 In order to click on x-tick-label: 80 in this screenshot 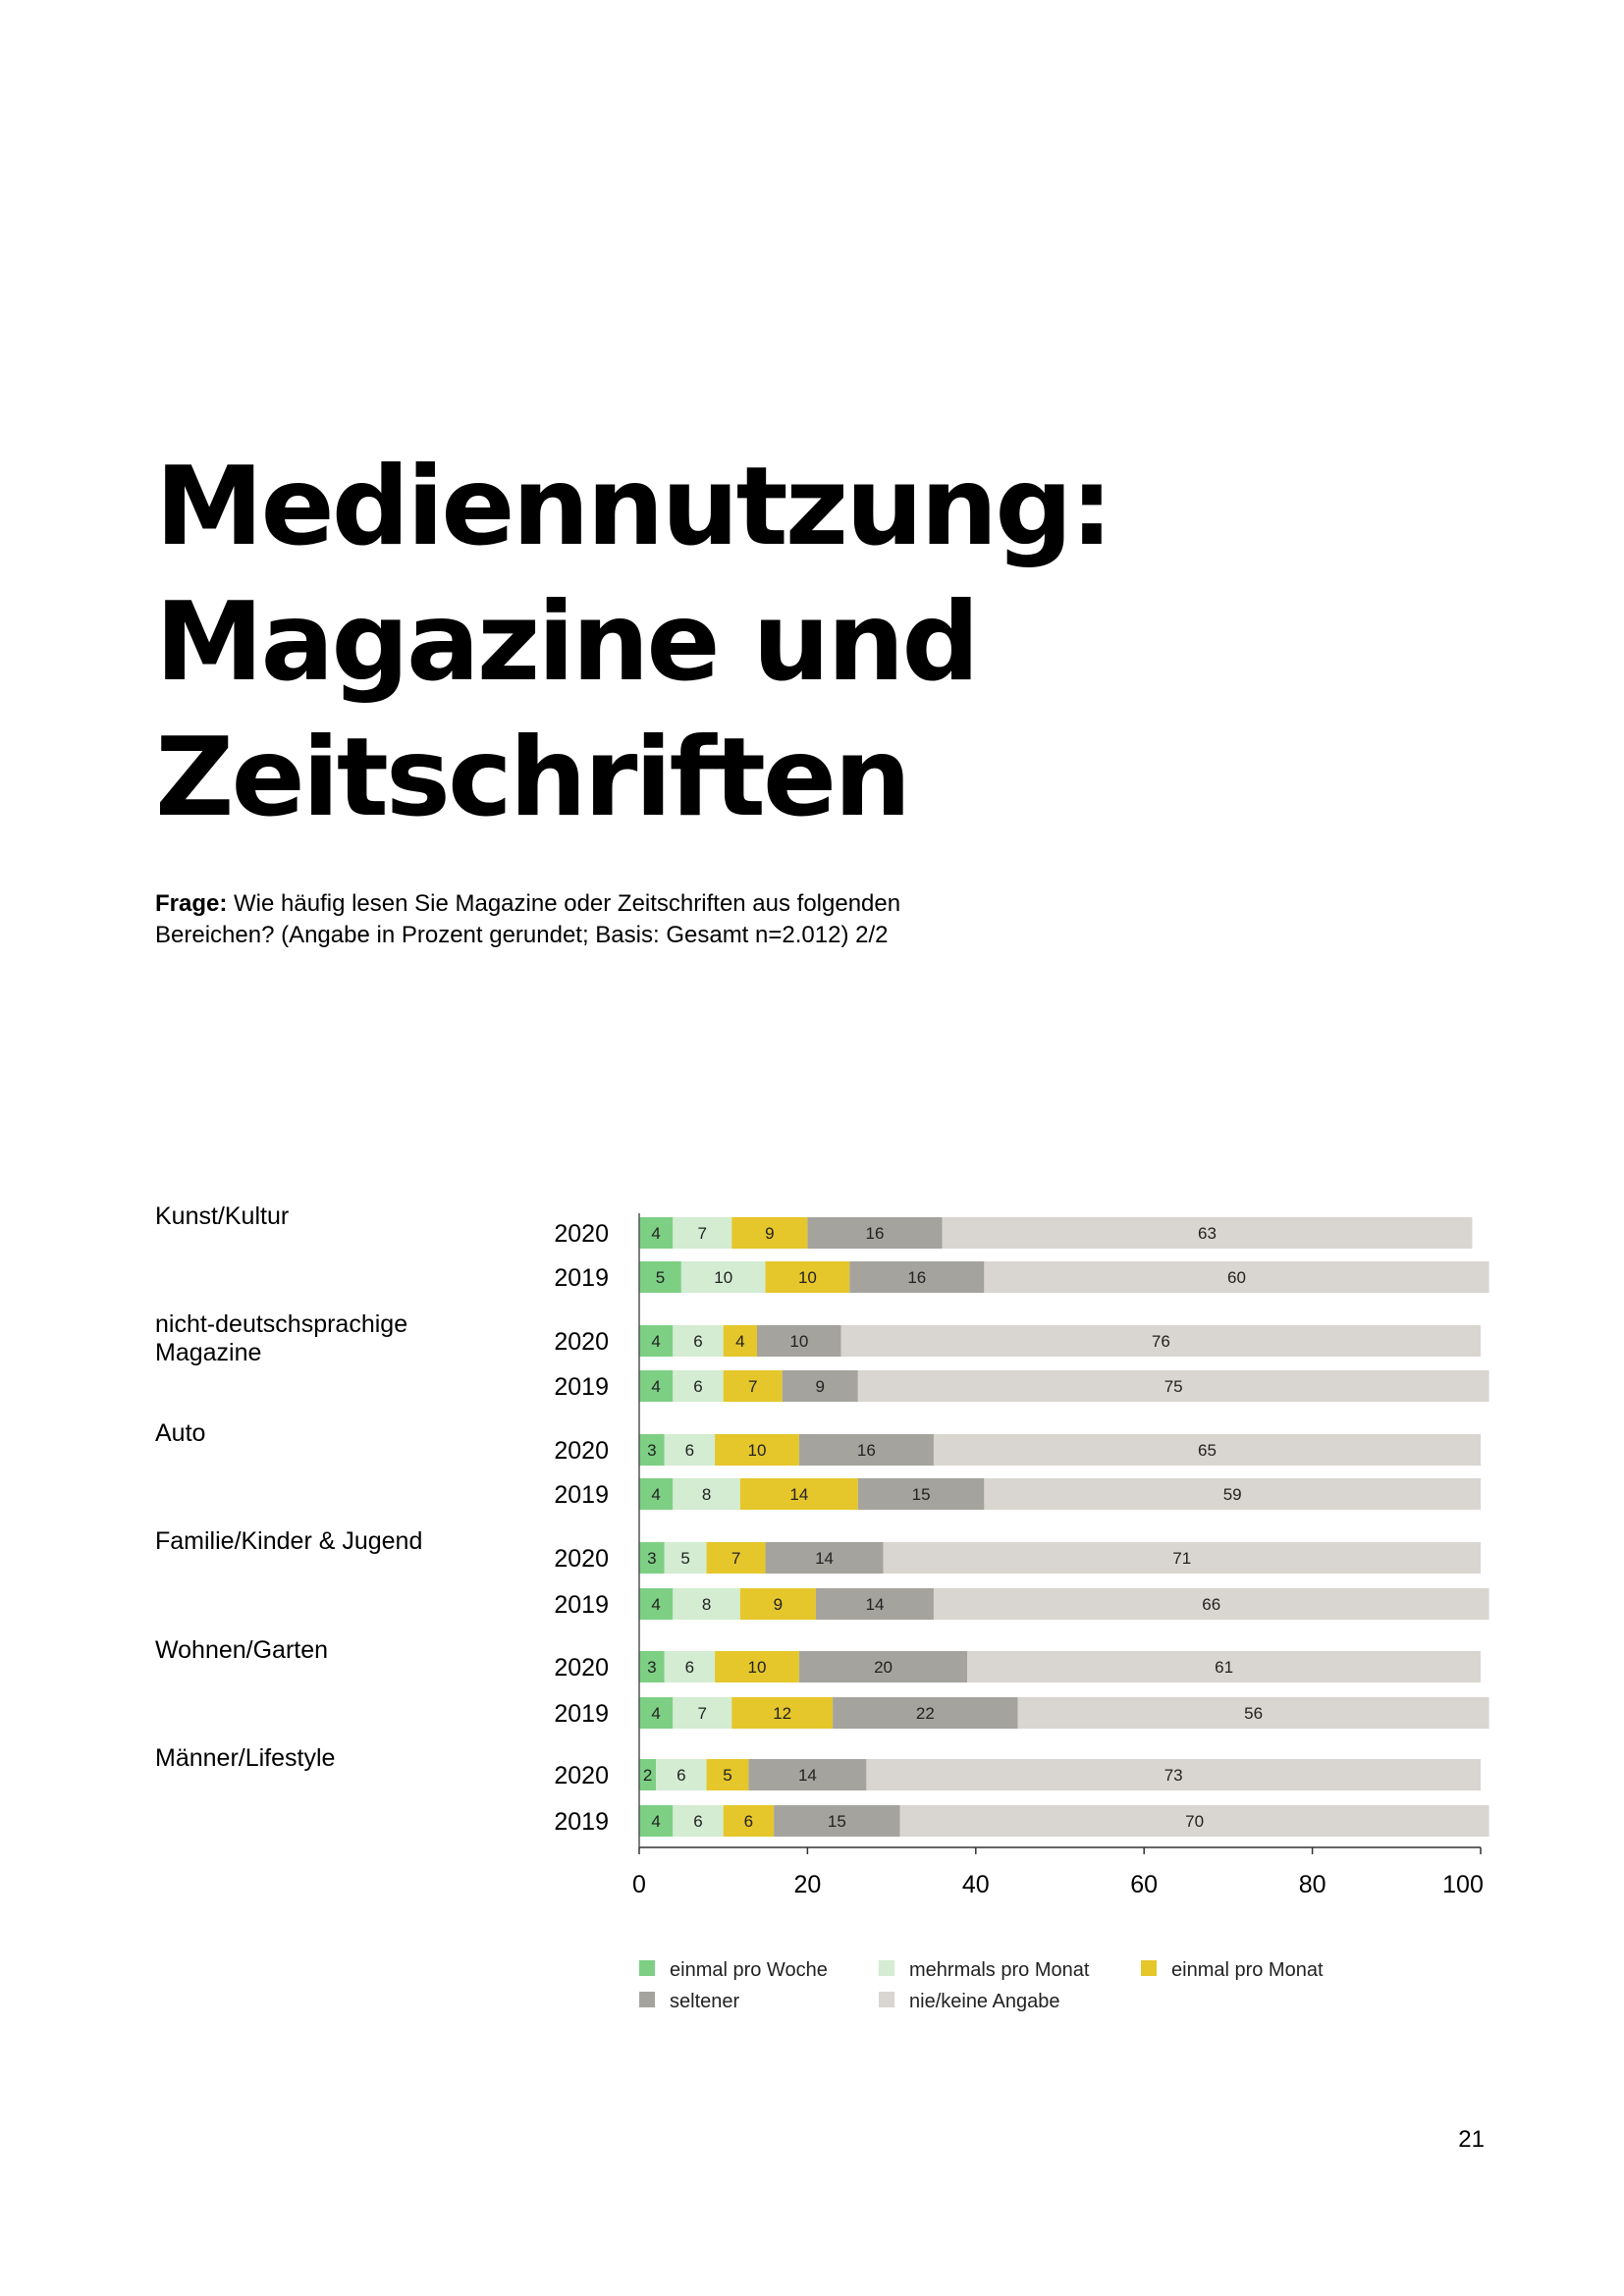, I will do `click(1312, 1884)`.